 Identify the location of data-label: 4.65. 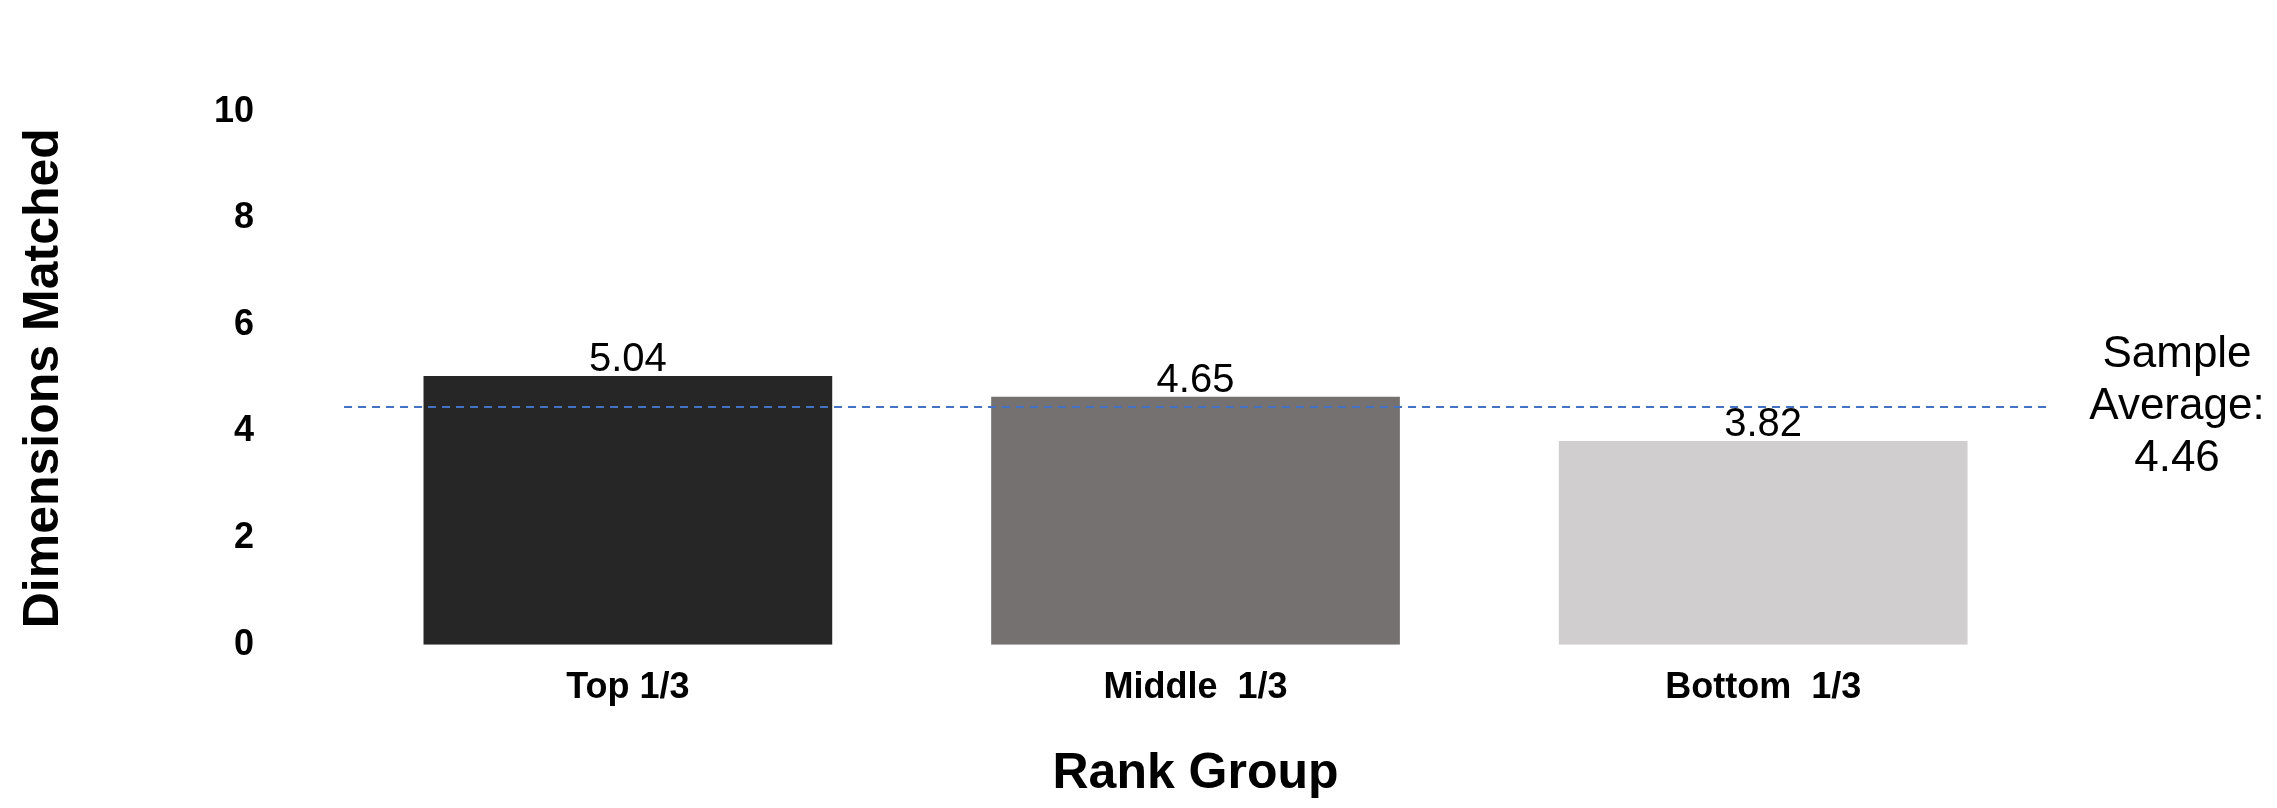
(1195, 377).